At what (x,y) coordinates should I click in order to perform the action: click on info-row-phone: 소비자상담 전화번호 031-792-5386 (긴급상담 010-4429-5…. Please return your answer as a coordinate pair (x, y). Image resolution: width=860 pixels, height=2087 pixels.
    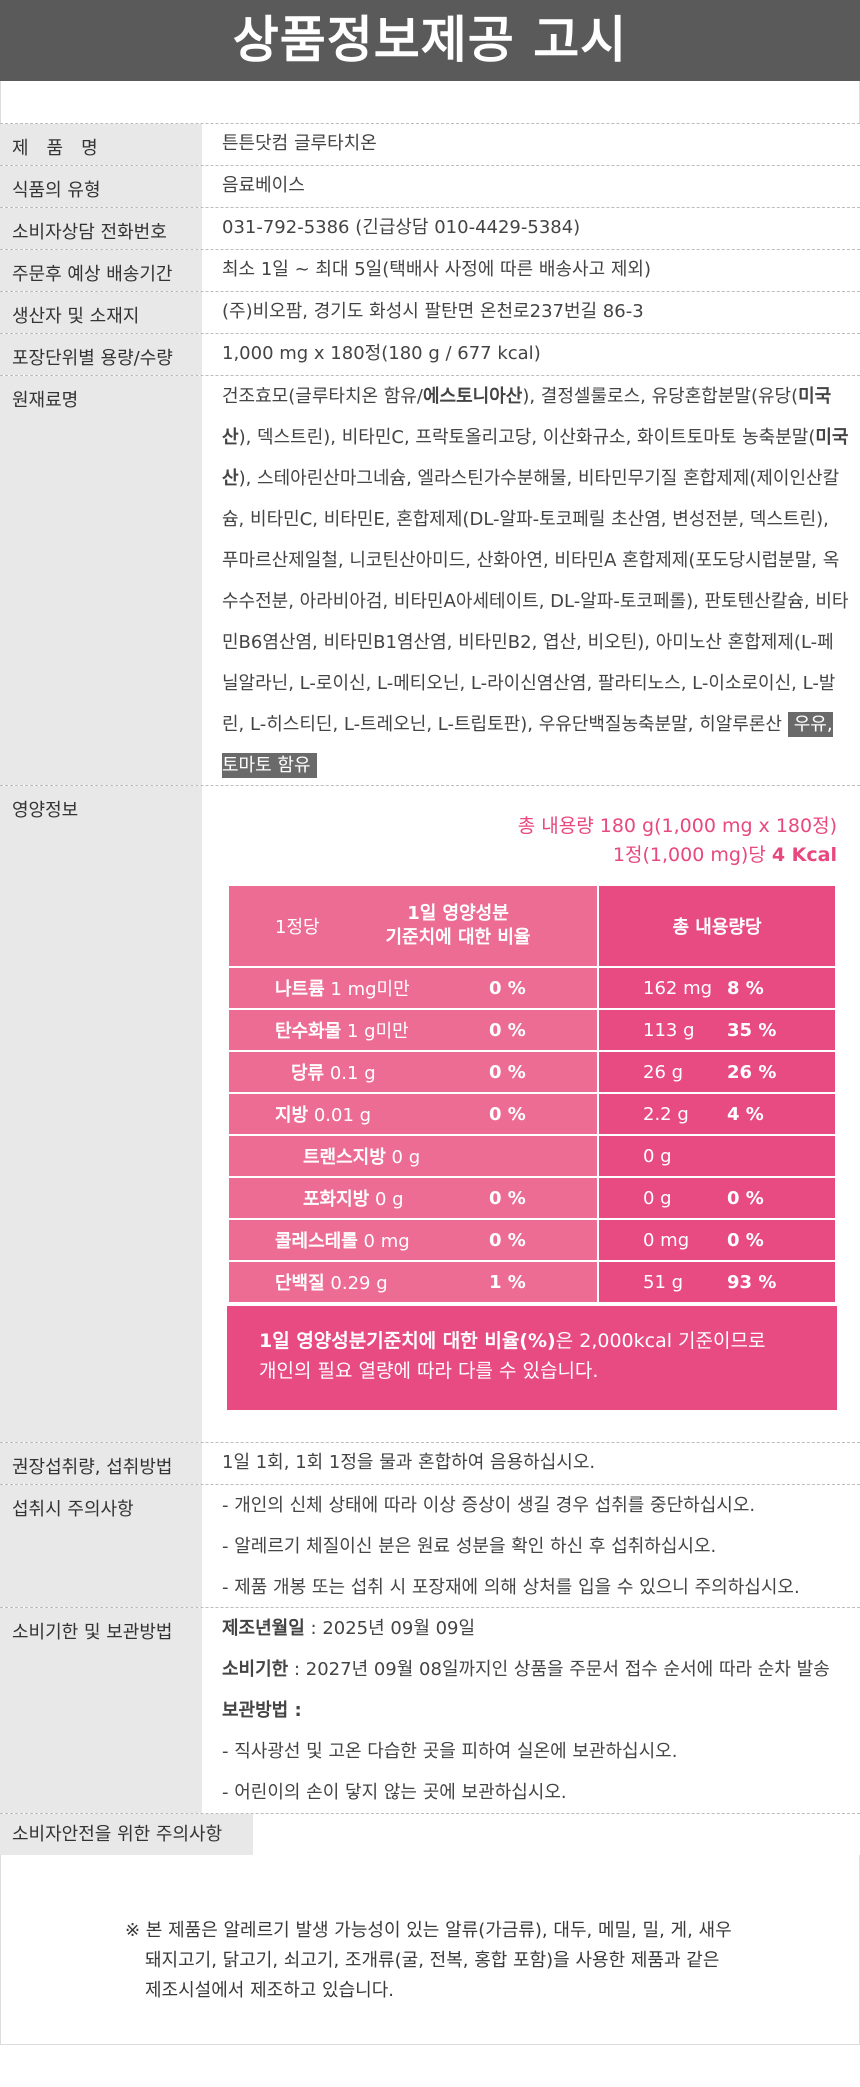
    Looking at the image, I should click on (430, 229).